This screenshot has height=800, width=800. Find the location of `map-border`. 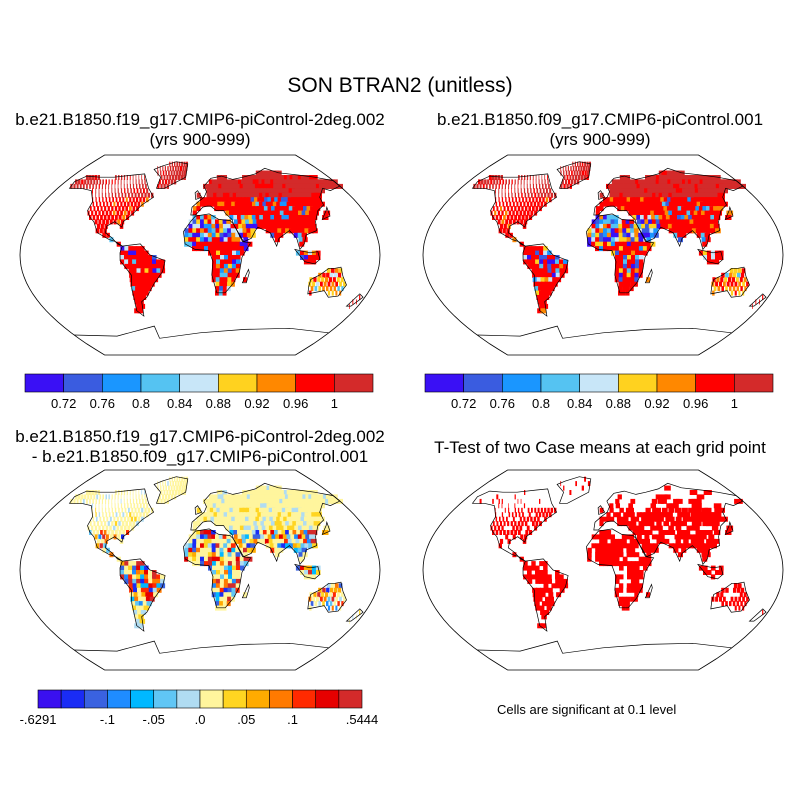

map-border is located at coordinates (603, 570).